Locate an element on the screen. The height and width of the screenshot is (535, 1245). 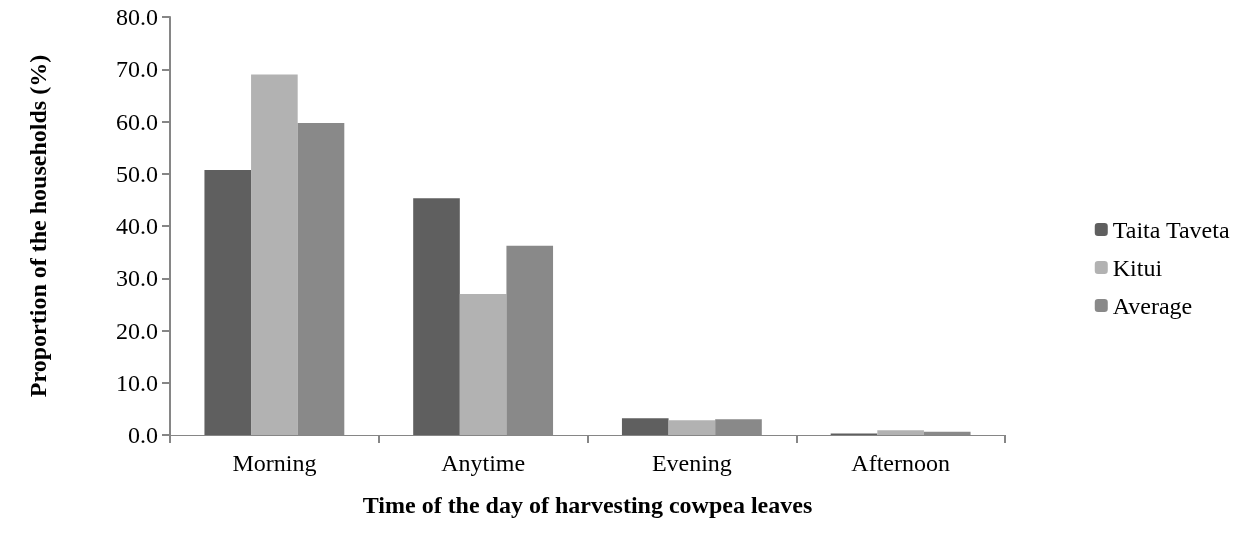
x-tick-label: Afternoon is located at coordinates (900, 463).